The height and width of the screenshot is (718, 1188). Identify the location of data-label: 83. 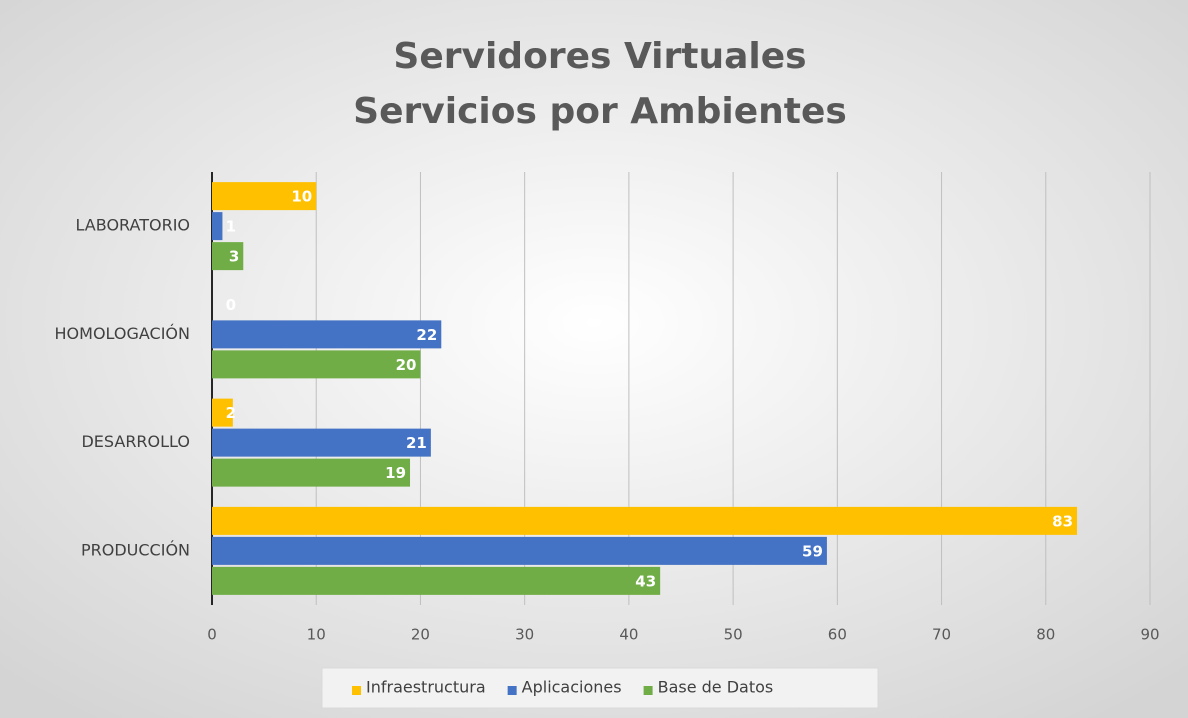
(1062, 521).